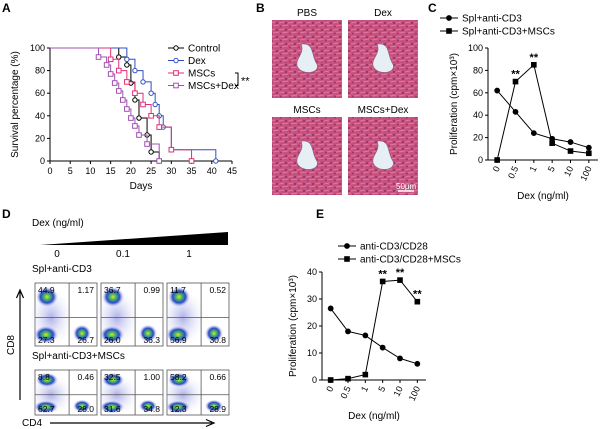  Describe the element at coordinates (134, 238) in the screenshot. I see `dose-wedge` at that location.